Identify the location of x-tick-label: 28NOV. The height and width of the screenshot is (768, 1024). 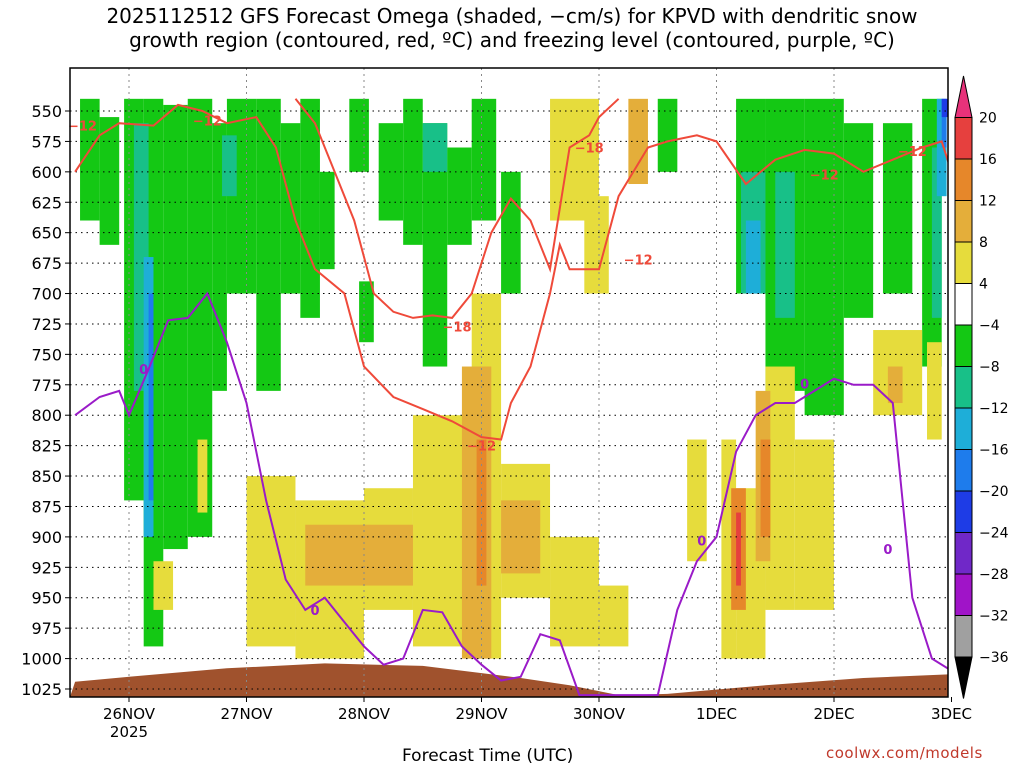
(364, 714).